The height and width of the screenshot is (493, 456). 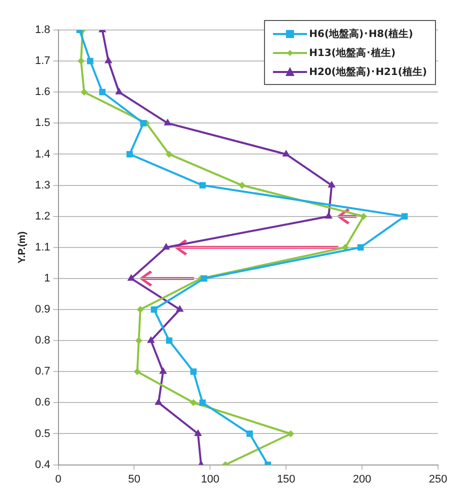 I want to click on legend-label: H20(地盤高)･H21(植生), so click(x=368, y=71).